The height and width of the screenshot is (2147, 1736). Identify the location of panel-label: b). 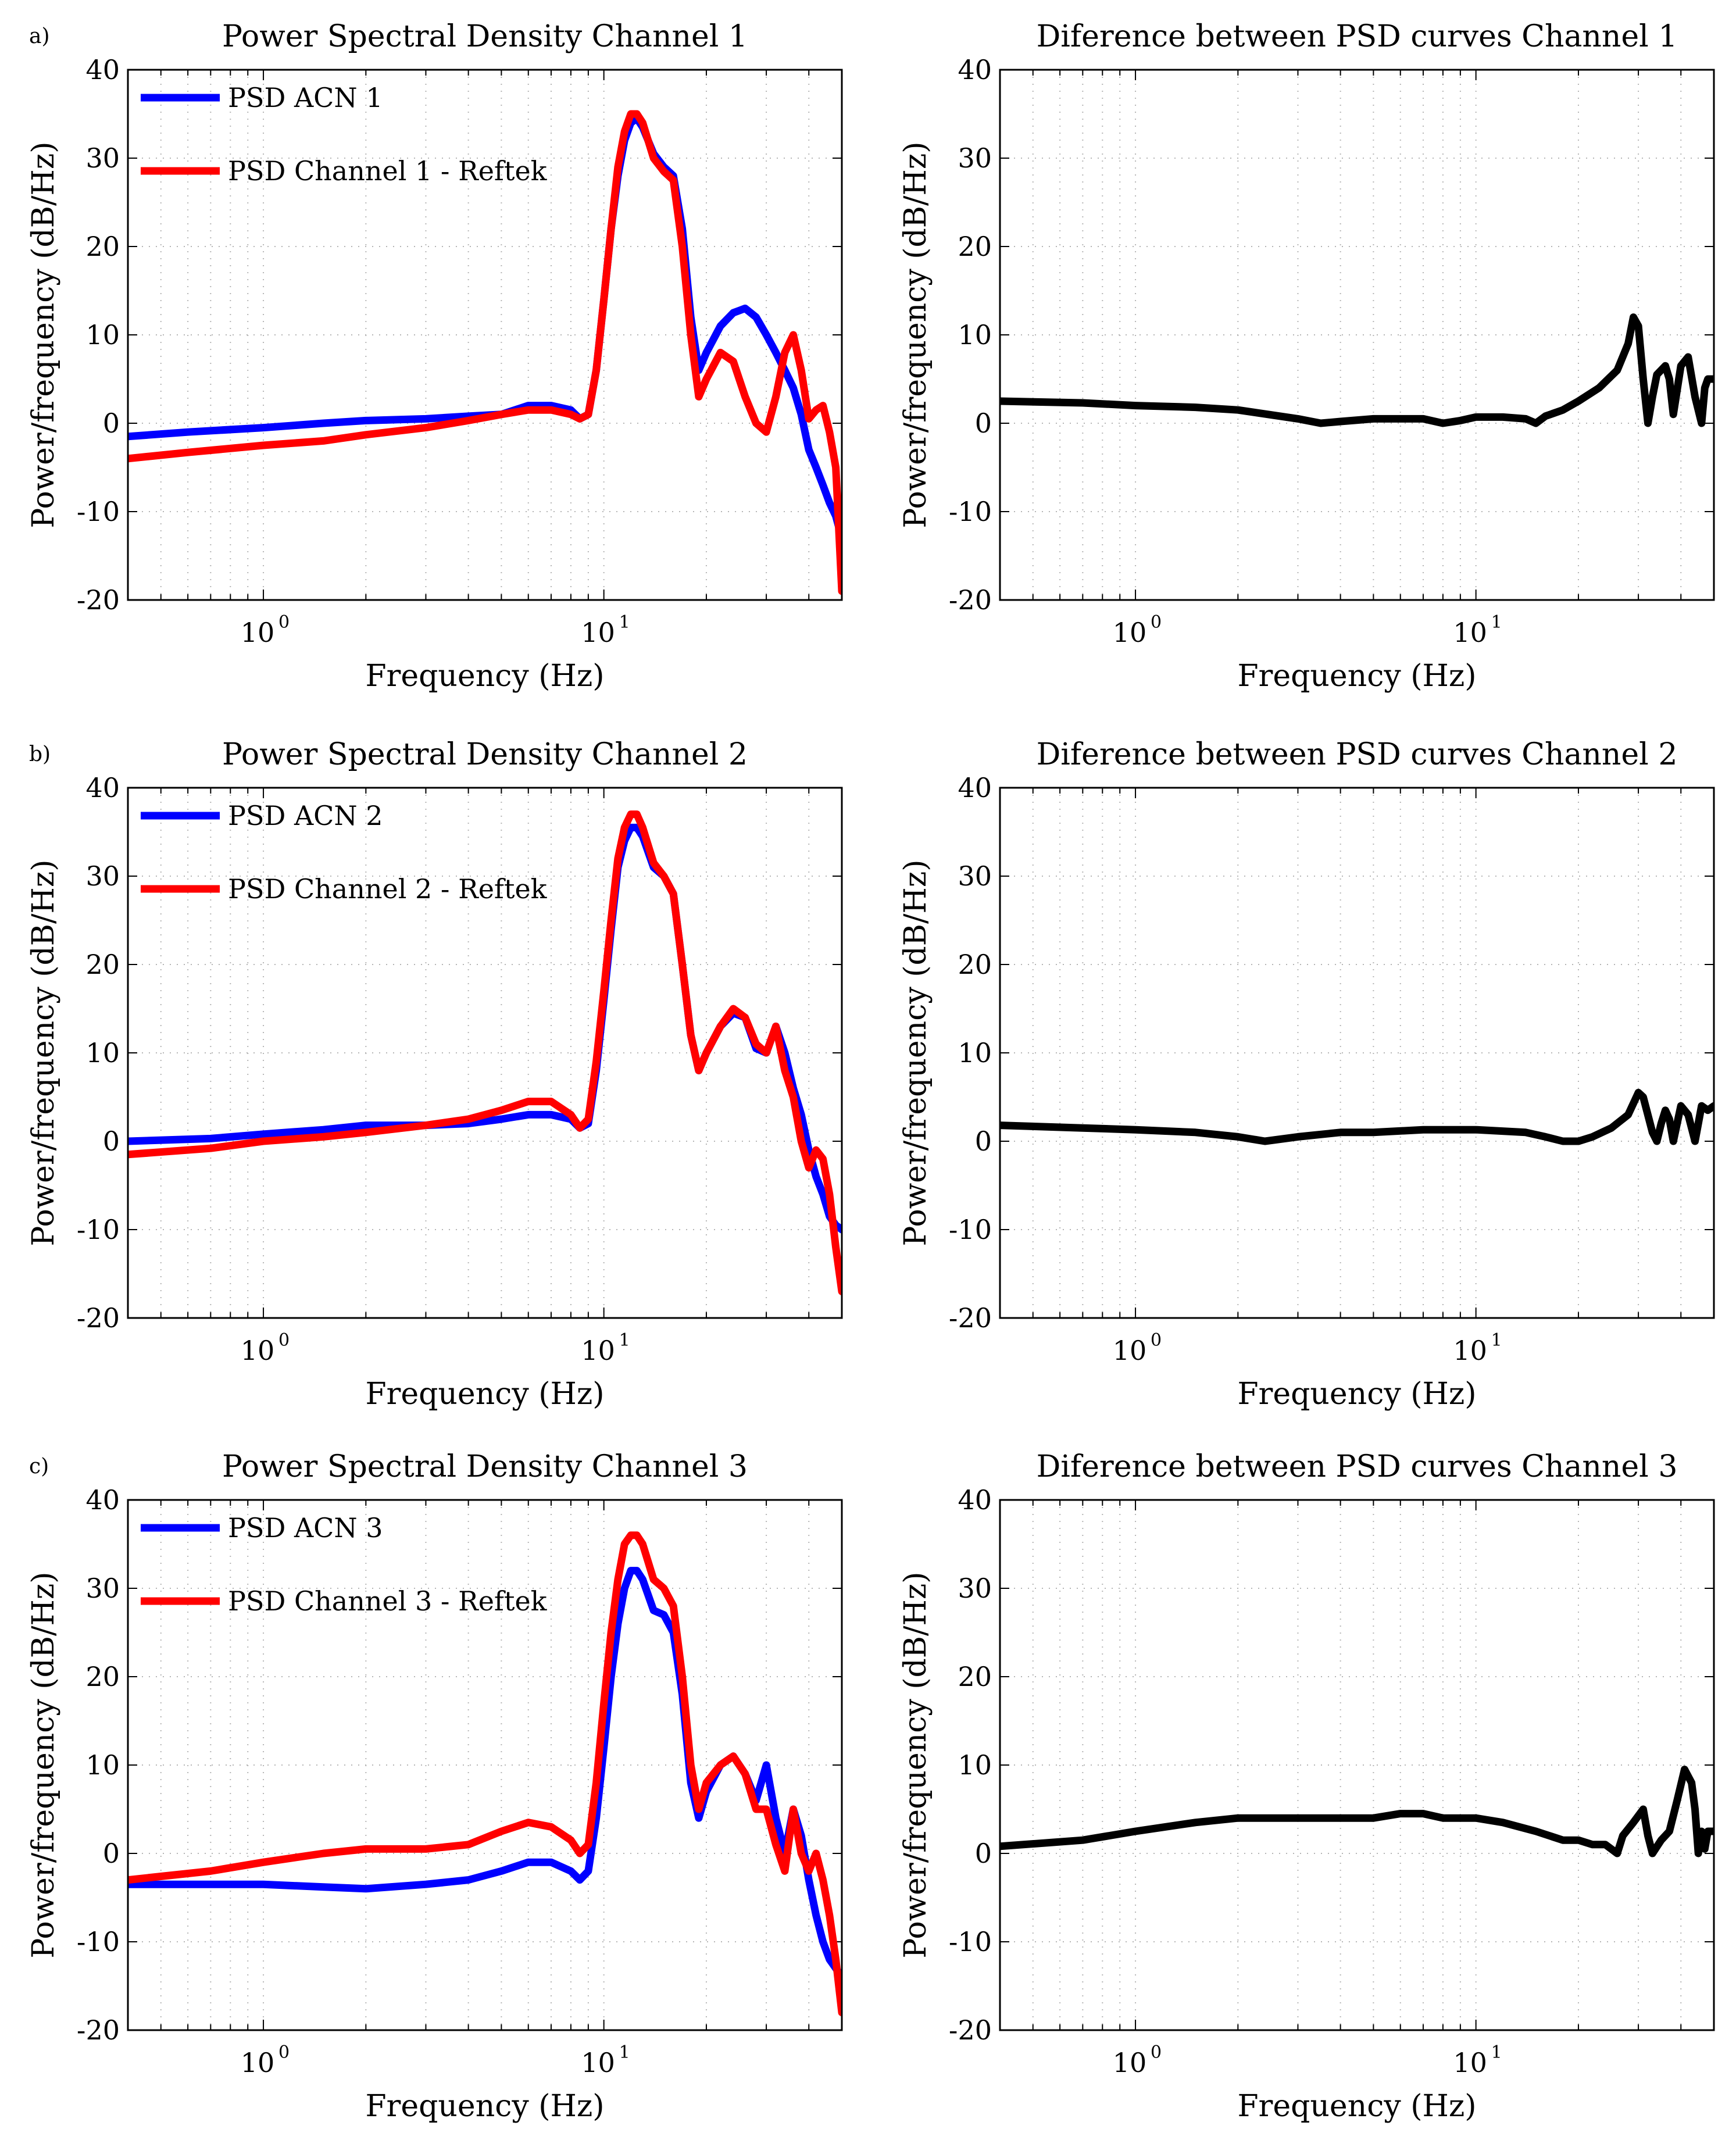
(40, 754).